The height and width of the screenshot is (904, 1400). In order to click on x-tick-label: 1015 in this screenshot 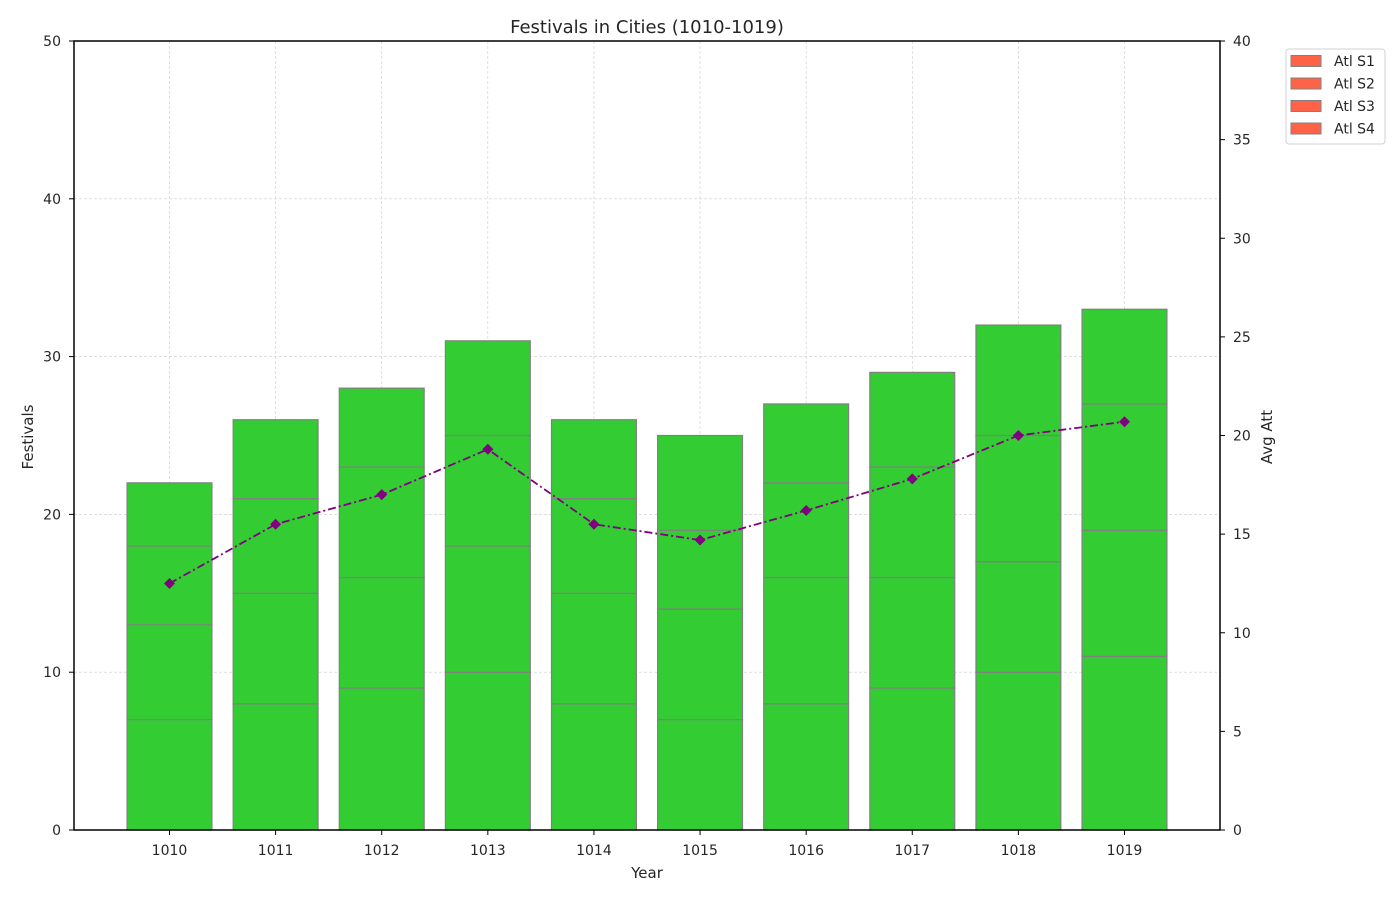, I will do `click(700, 851)`.